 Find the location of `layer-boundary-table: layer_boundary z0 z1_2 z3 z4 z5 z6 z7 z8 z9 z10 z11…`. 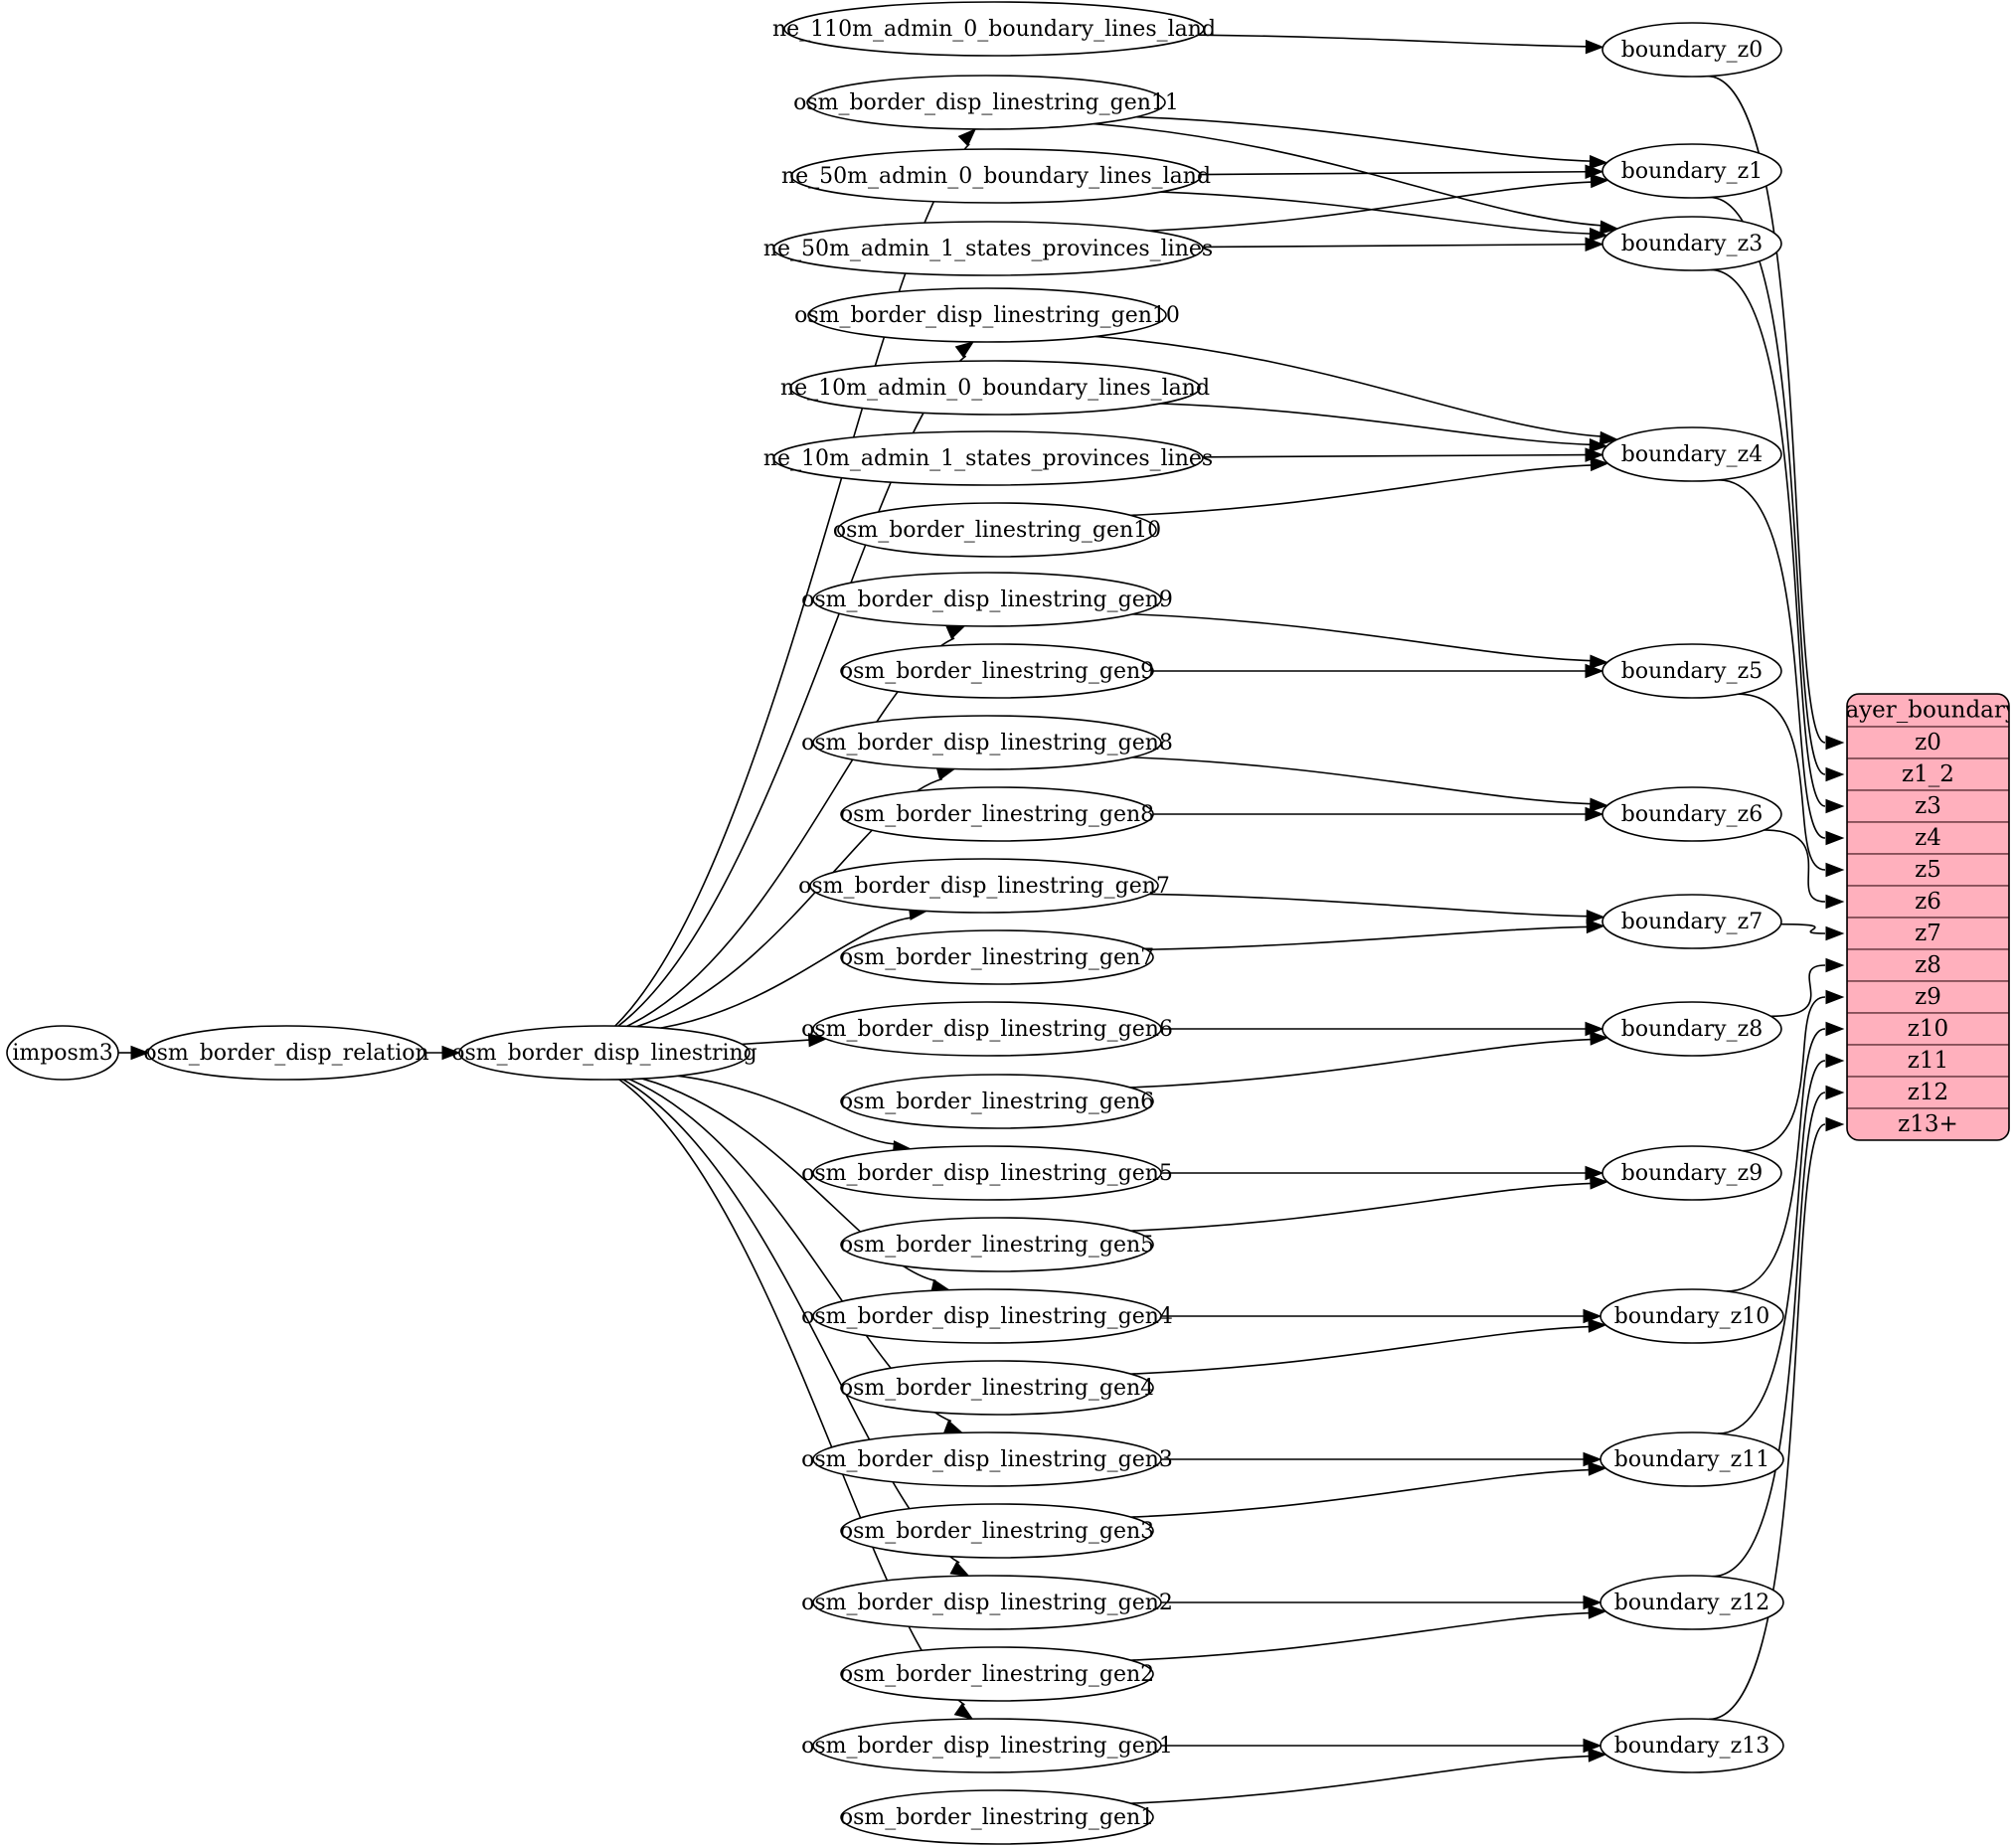

layer-boundary-table: layer_boundary z0 z1_2 z3 z4 z5 z6 z7 z8 z9 z10 z11… is located at coordinates (1927, 917).